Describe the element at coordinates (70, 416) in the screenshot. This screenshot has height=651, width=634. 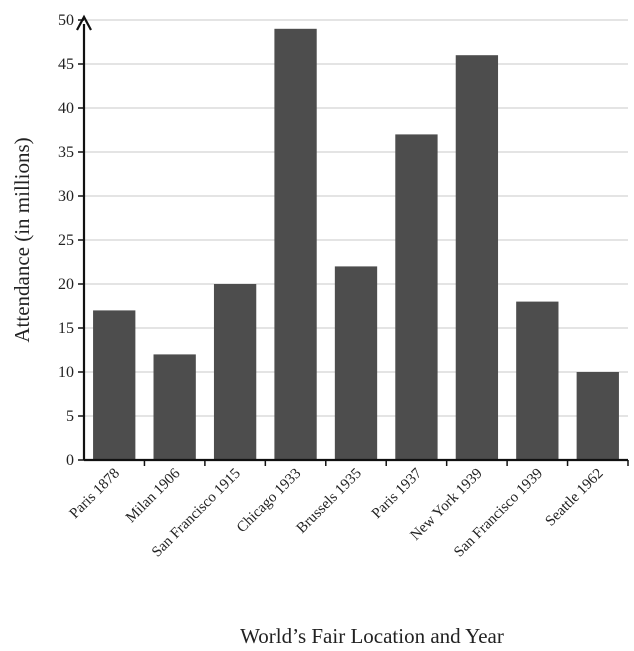
I see `y-tick-label: 5` at that location.